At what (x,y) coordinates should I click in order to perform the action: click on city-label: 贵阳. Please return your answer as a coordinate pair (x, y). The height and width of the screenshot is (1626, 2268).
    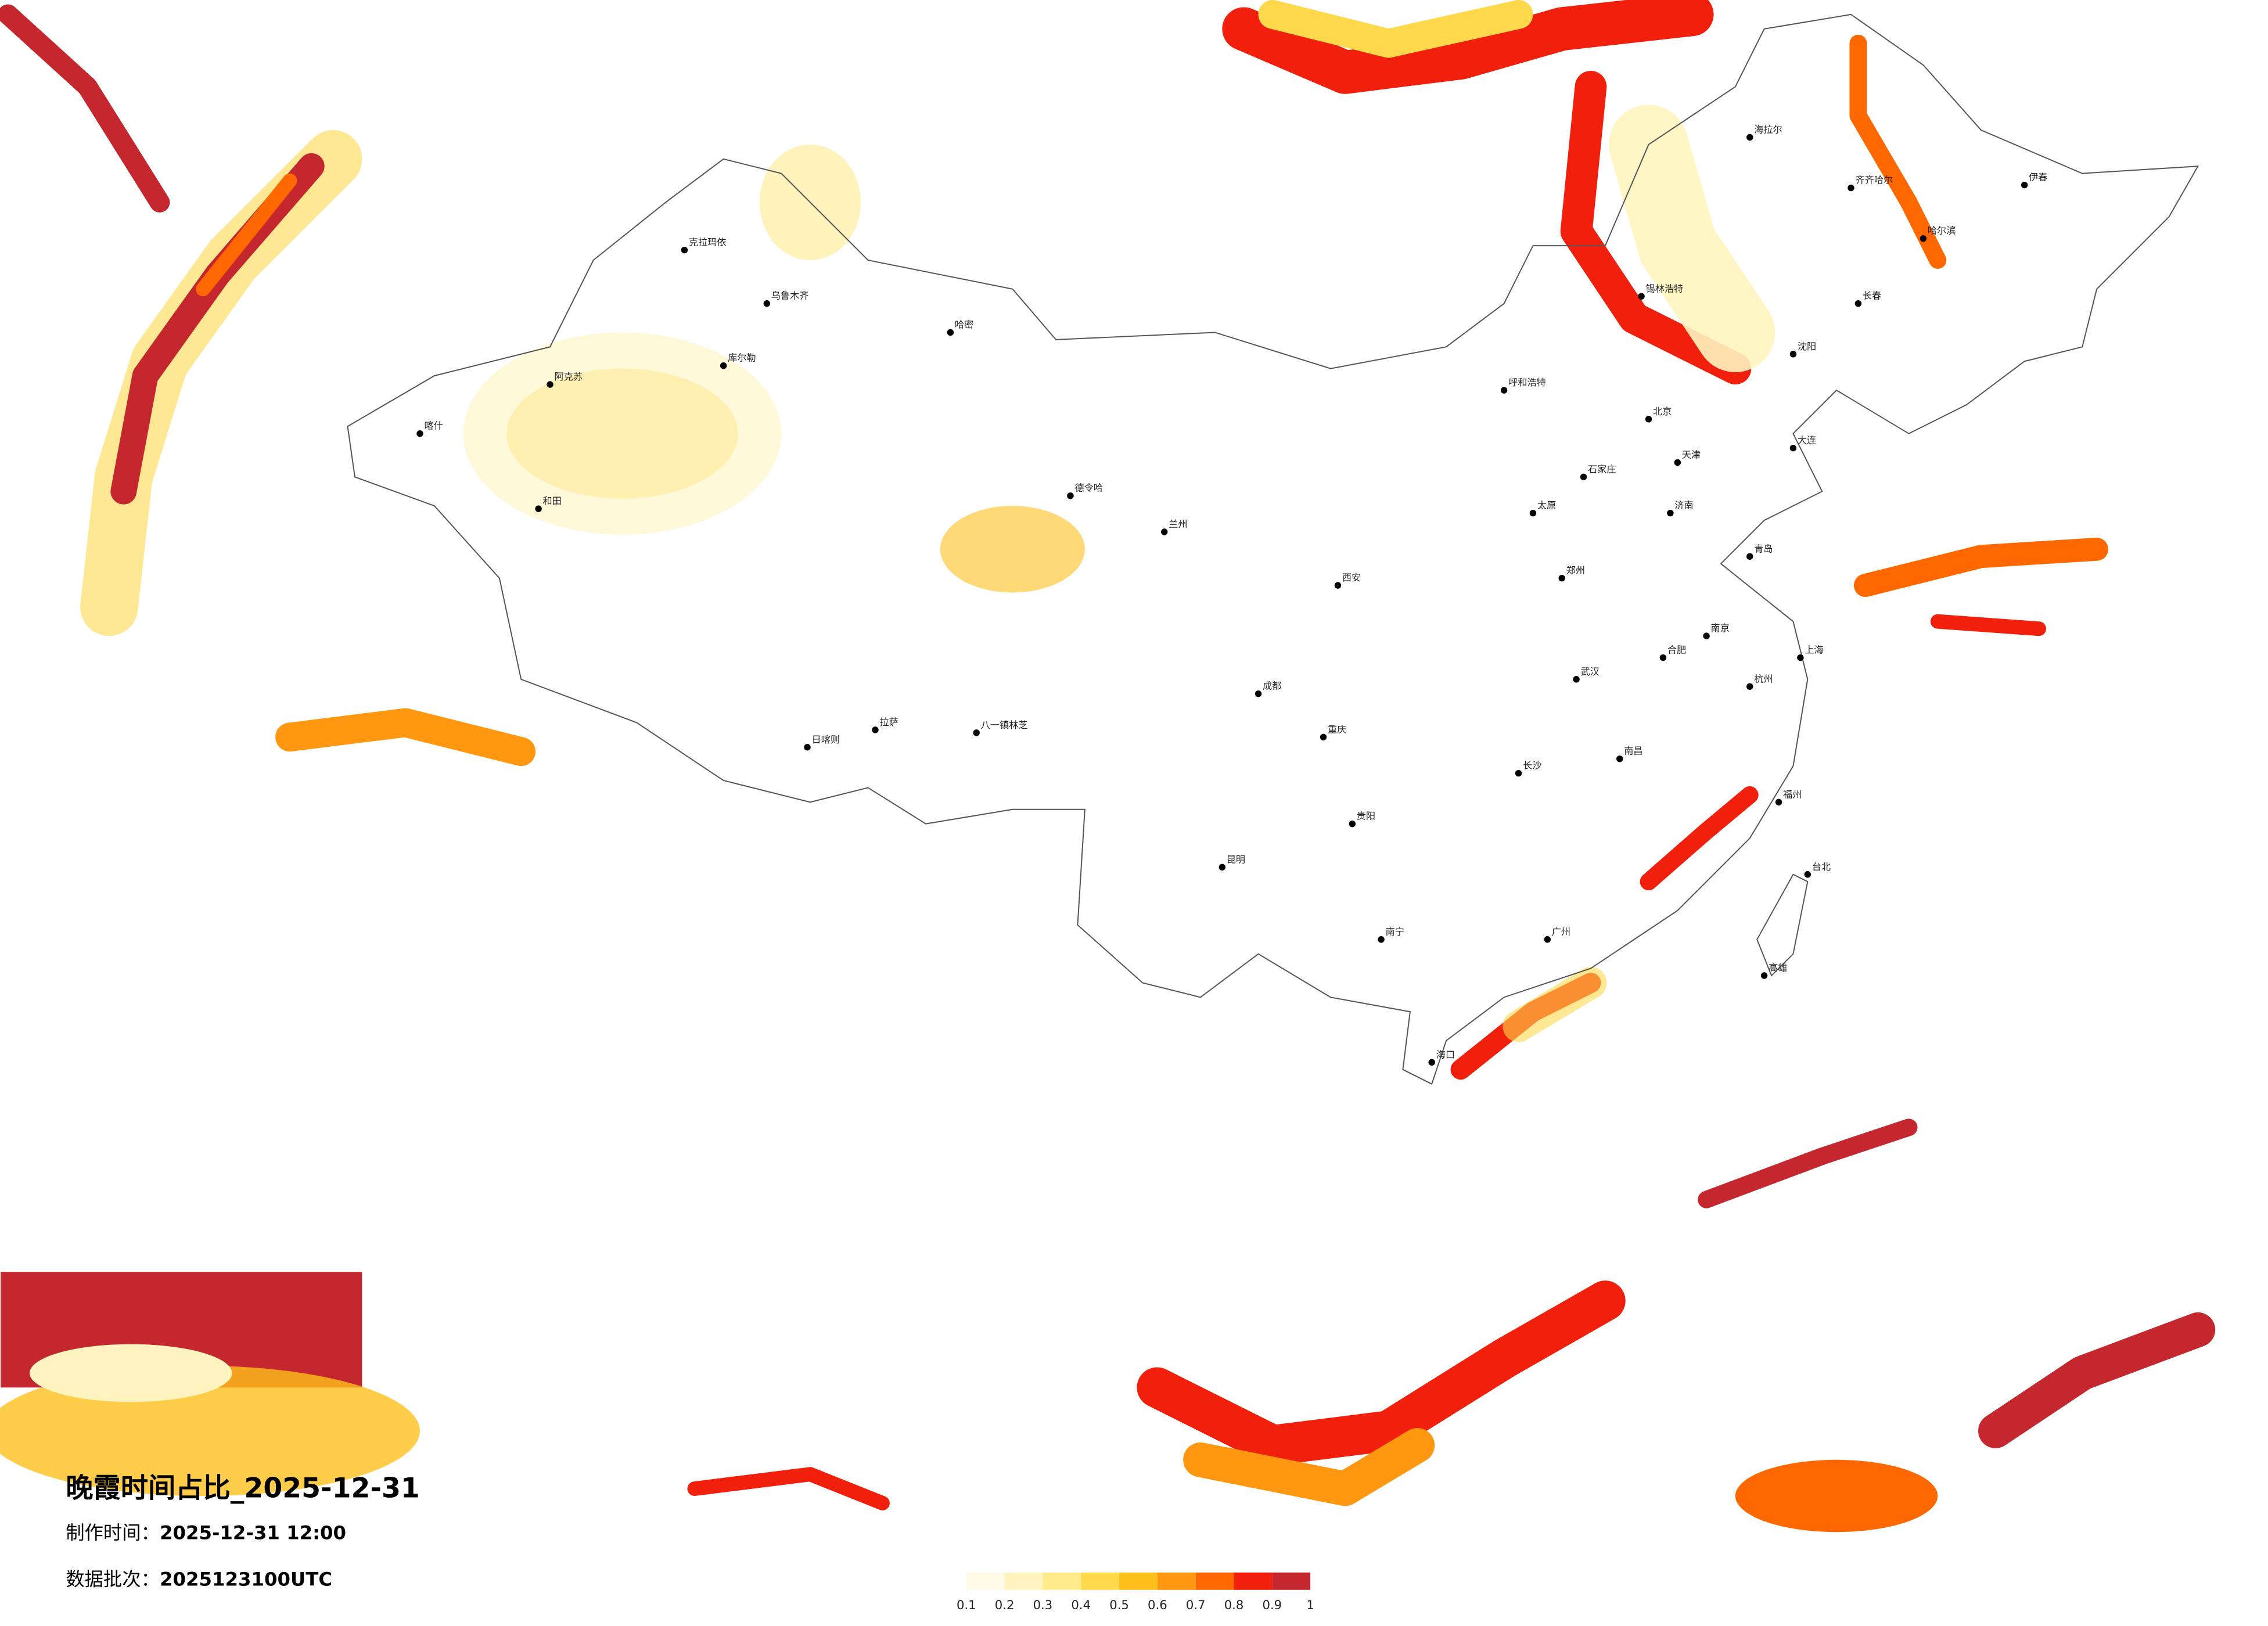
    Looking at the image, I should click on (1366, 817).